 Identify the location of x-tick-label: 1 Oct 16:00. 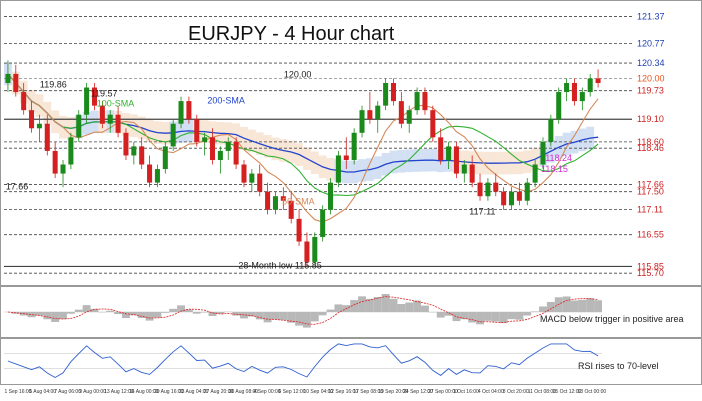
(466, 392).